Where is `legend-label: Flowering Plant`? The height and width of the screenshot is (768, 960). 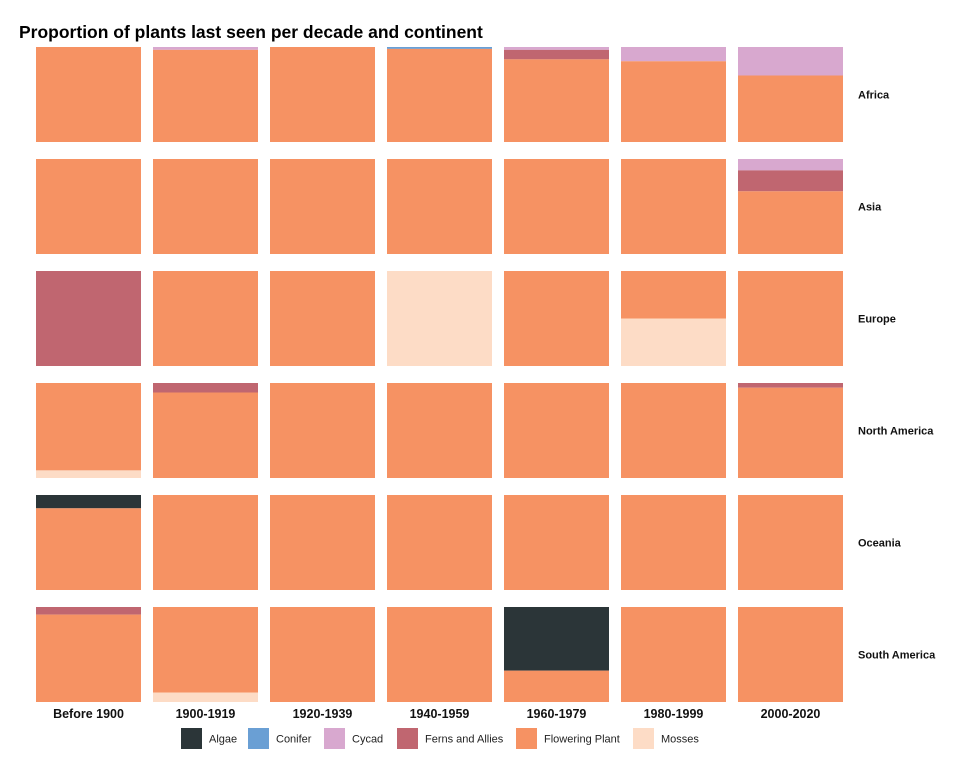
legend-label: Flowering Plant is located at coordinates (582, 740).